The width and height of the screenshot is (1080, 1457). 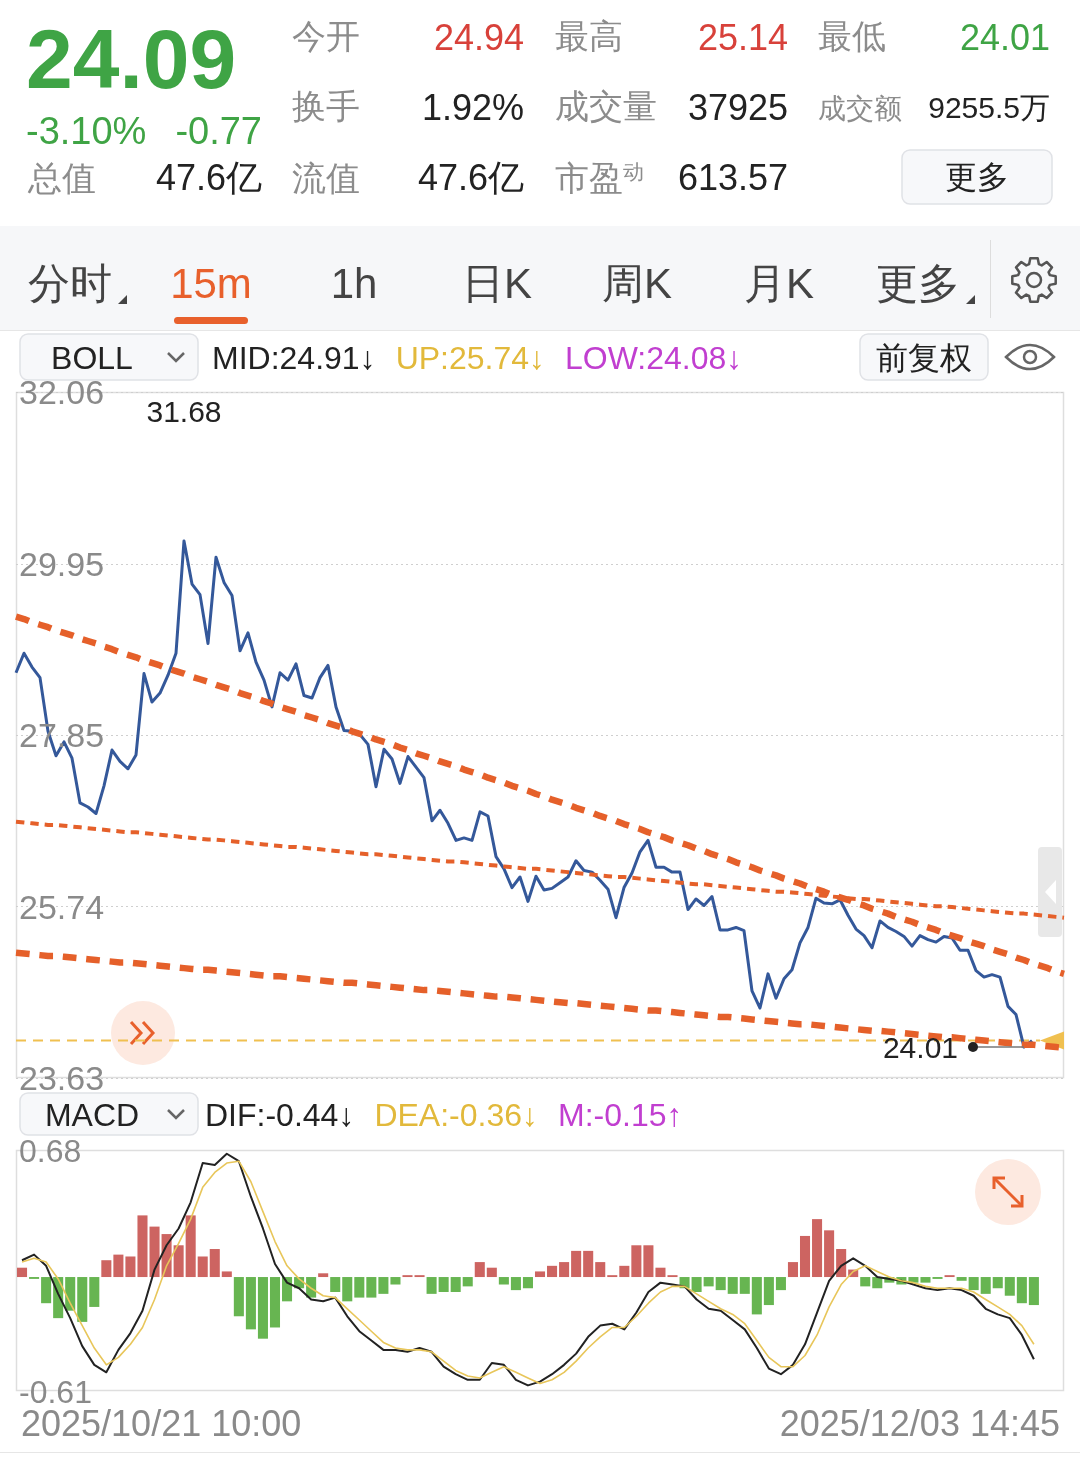 What do you see at coordinates (620, 1115) in the screenshot?
I see `text: M:-0.15↑` at bounding box center [620, 1115].